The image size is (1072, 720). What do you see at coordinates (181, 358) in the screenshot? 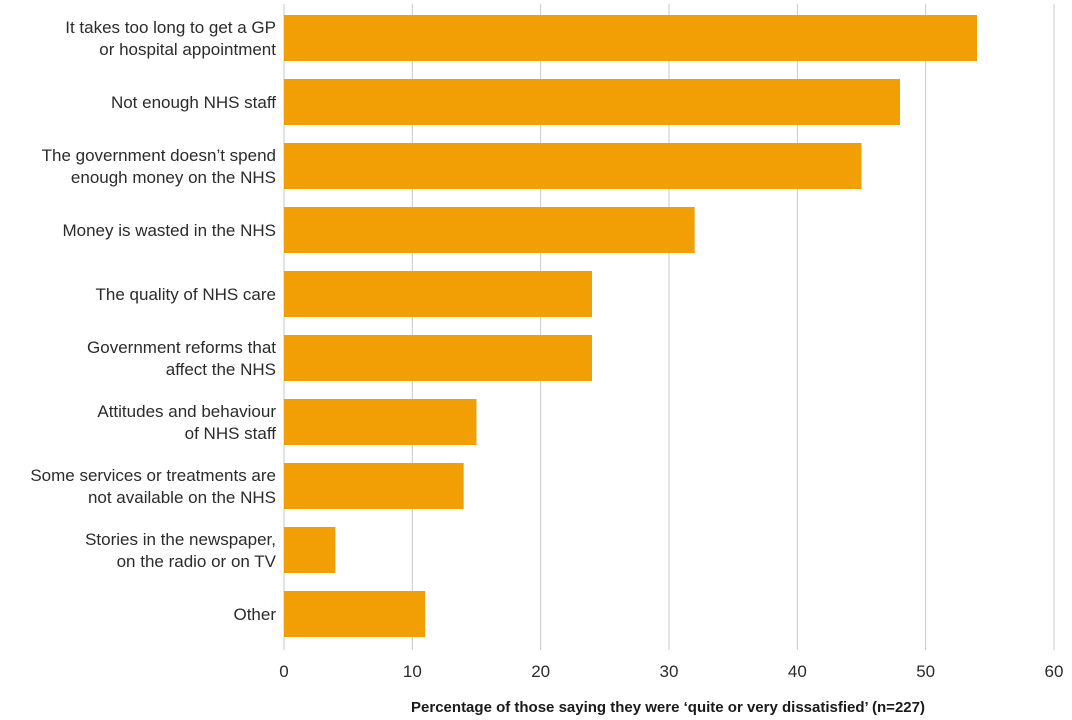
I see `category-label: Government reforms that affect the NHS` at bounding box center [181, 358].